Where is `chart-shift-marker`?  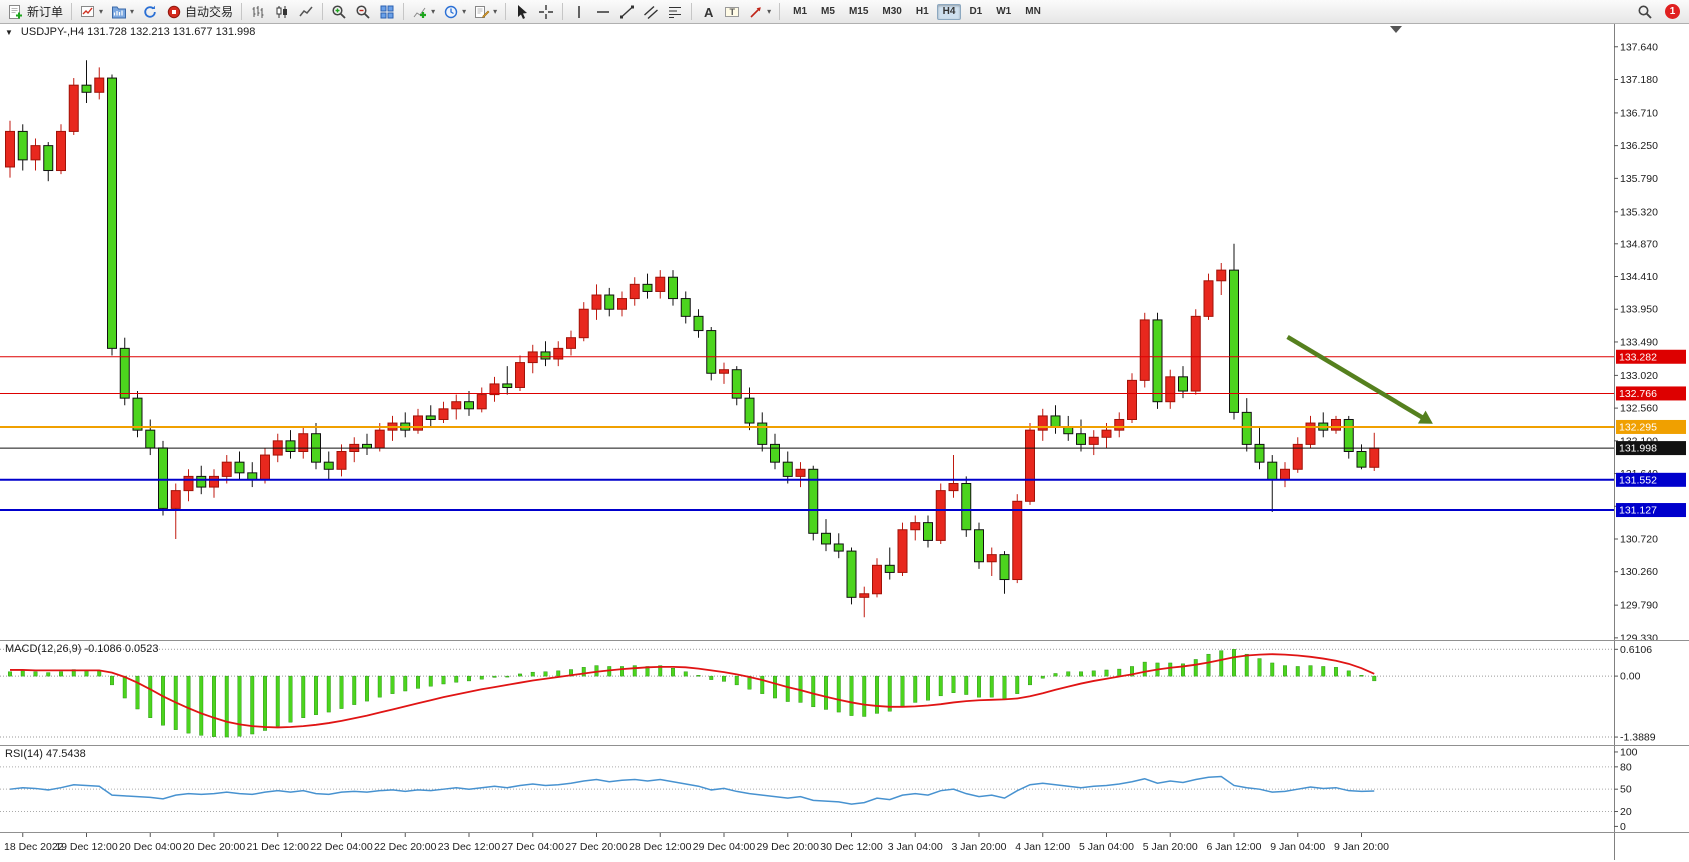
chart-shift-marker is located at coordinates (1396, 29).